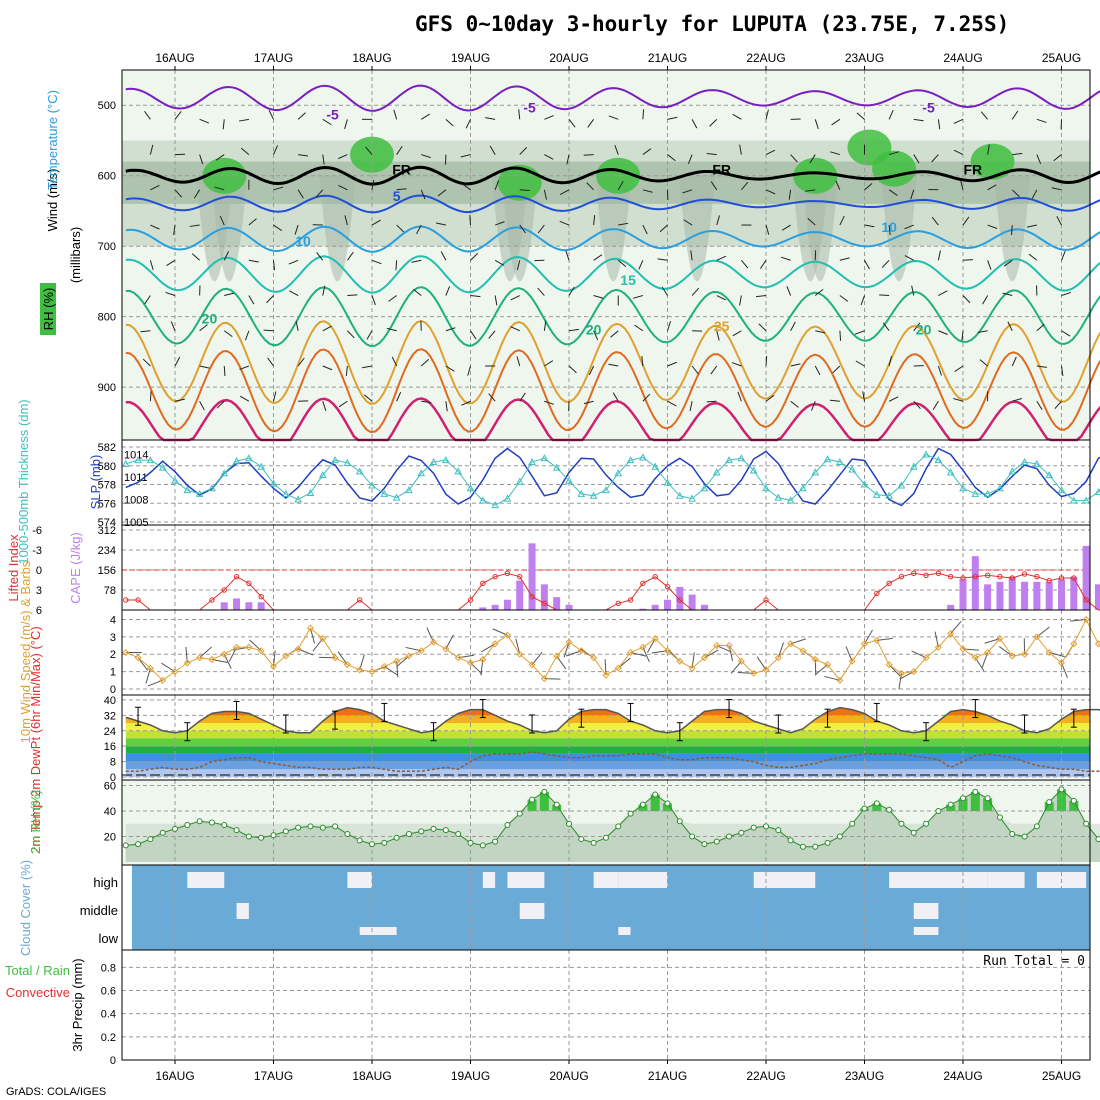 Image resolution: width=1100 pixels, height=1100 pixels. I want to click on cloud-block, so click(926, 911).